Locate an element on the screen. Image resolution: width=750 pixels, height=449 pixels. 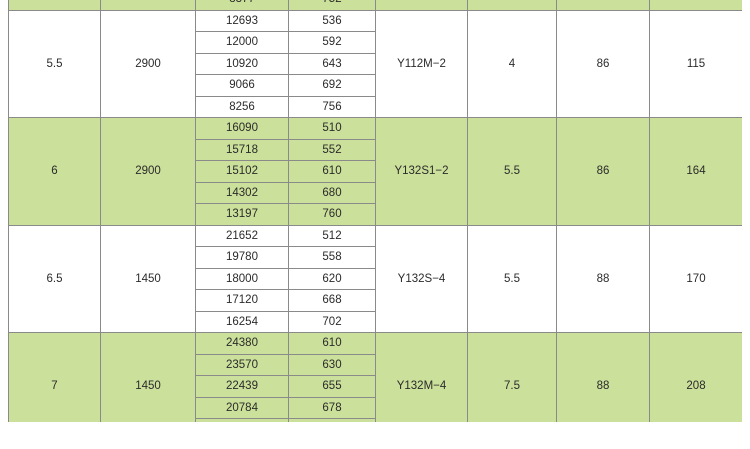
power-cell is located at coordinates (54, 5).